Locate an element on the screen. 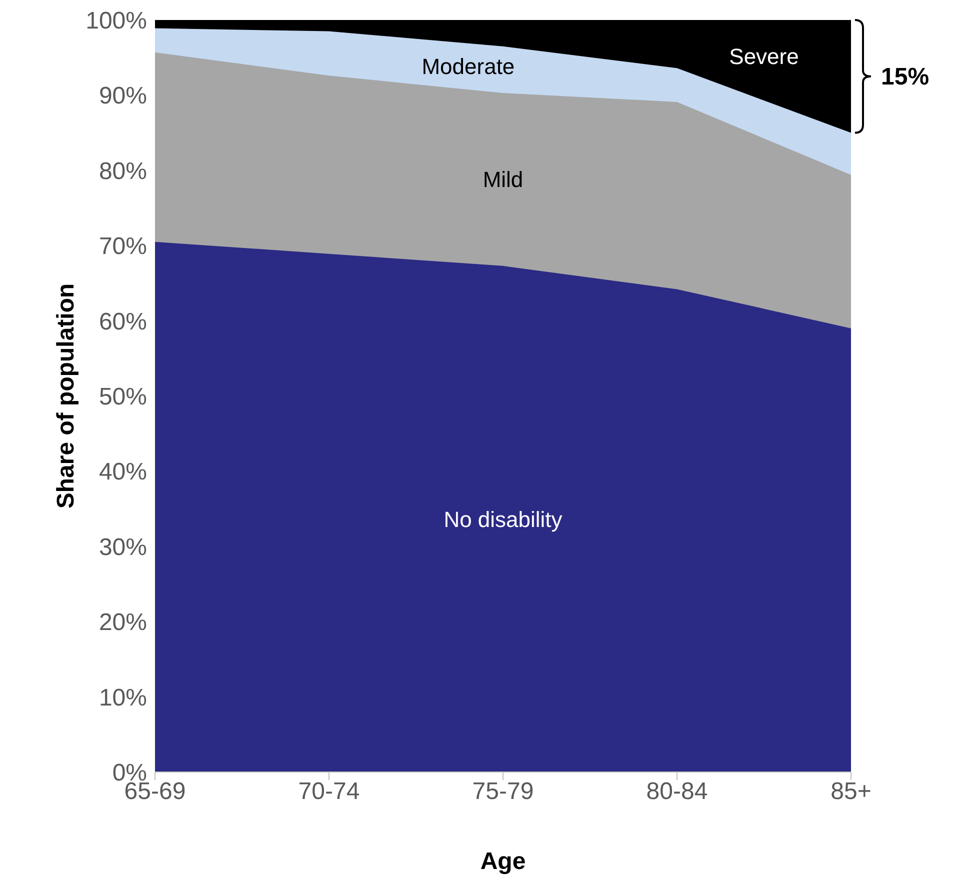 The width and height of the screenshot is (955, 889). y-tick-label: 70% is located at coordinates (122, 246).